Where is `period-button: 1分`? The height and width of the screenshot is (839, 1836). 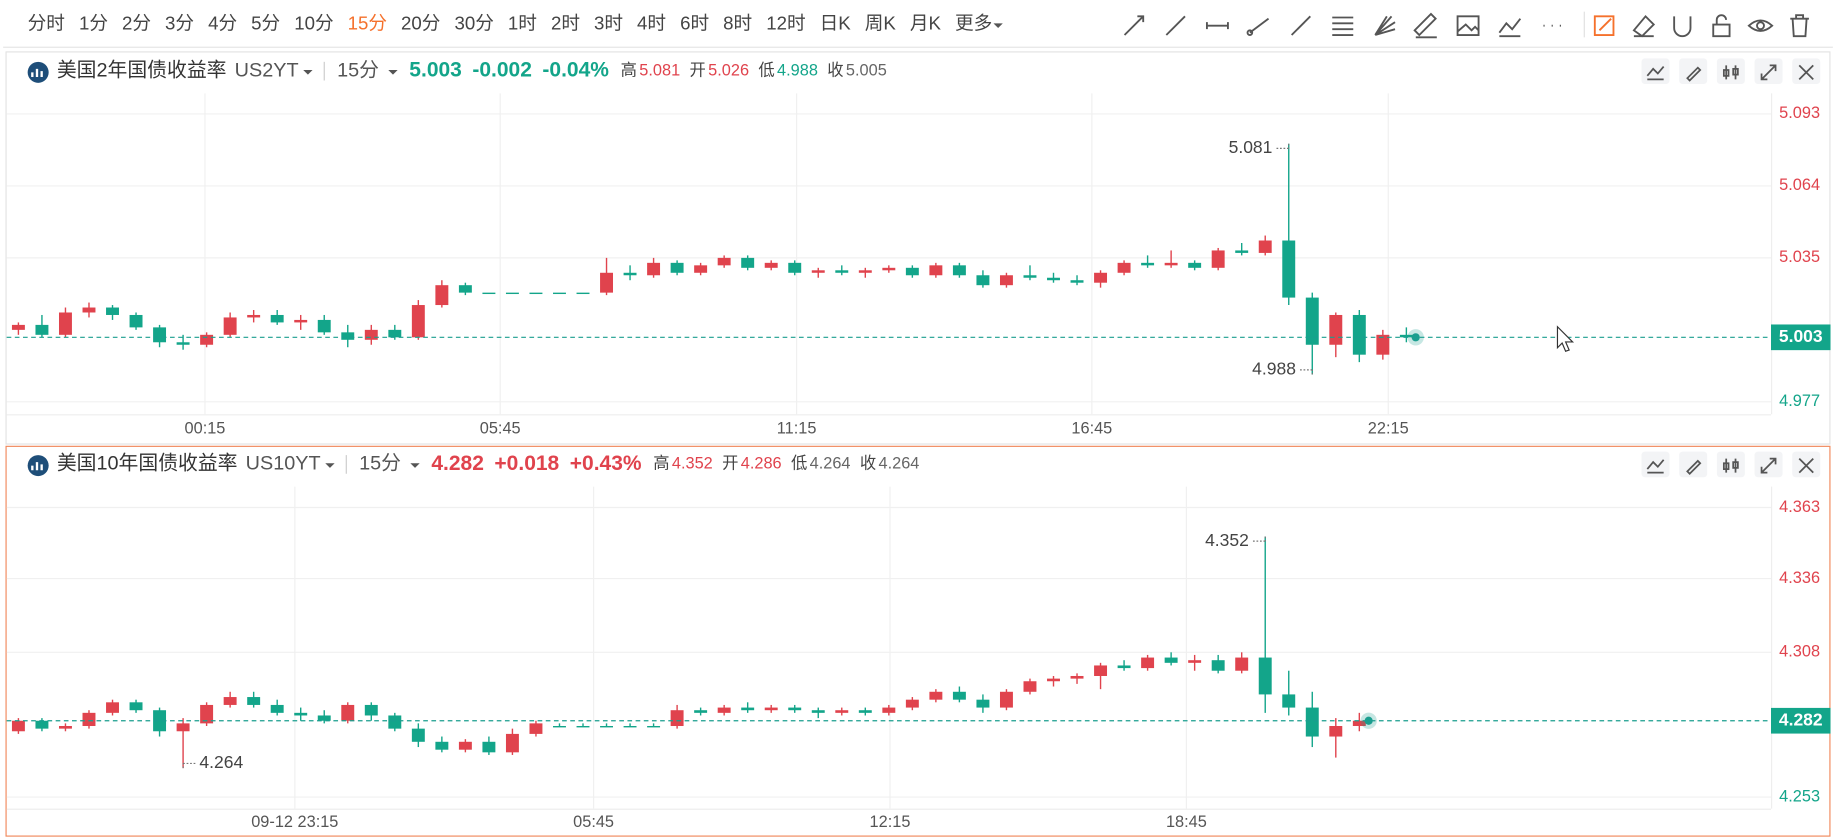 period-button: 1分 is located at coordinates (93, 22).